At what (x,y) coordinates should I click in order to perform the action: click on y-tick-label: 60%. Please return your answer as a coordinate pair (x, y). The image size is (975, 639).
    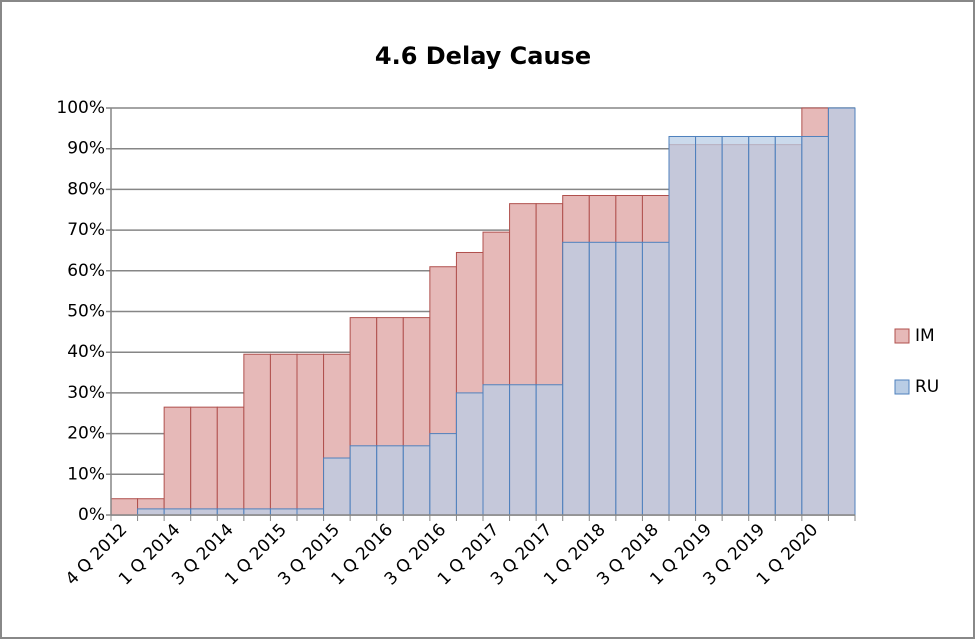
    Looking at the image, I should click on (86, 271).